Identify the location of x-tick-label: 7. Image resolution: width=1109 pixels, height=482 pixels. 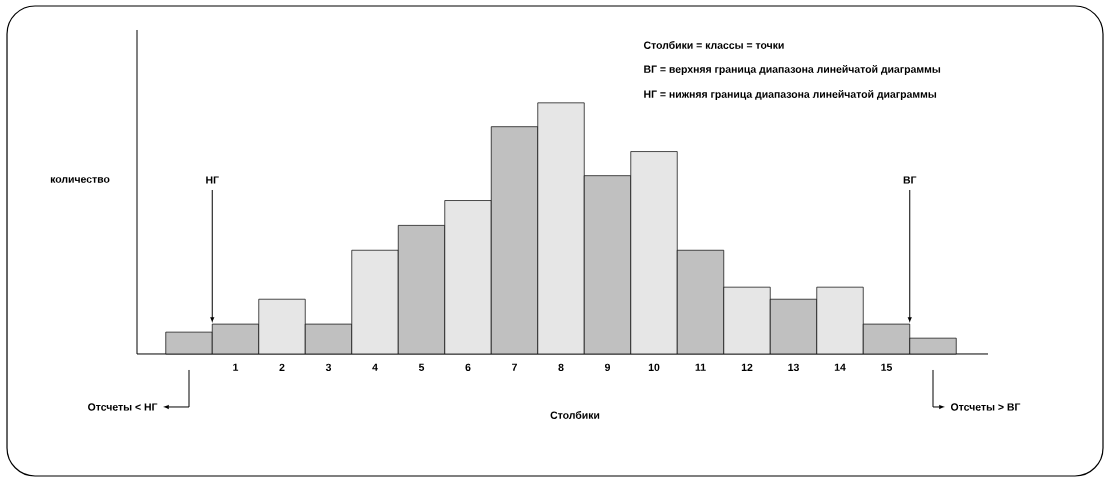
(514, 367).